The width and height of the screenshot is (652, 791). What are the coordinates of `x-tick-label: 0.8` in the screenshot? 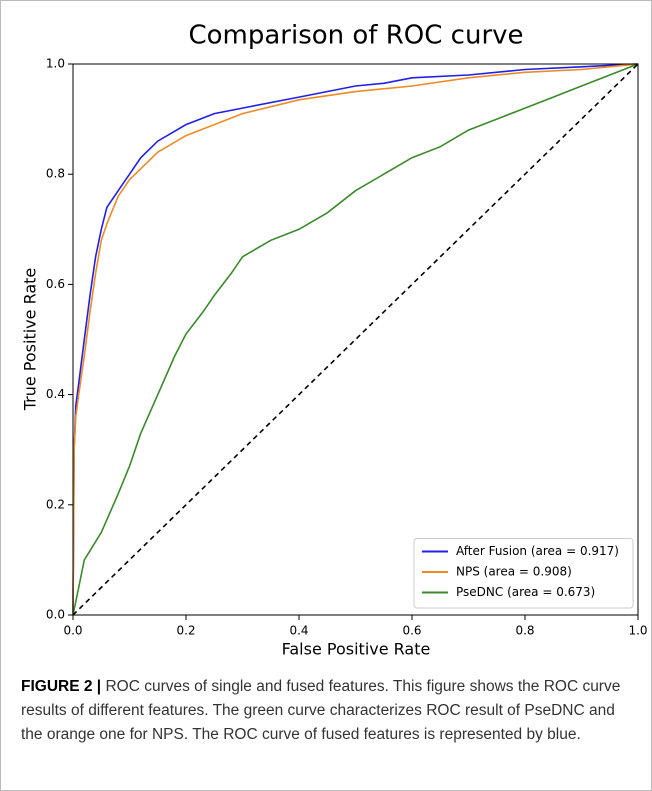 It's located at (524, 631).